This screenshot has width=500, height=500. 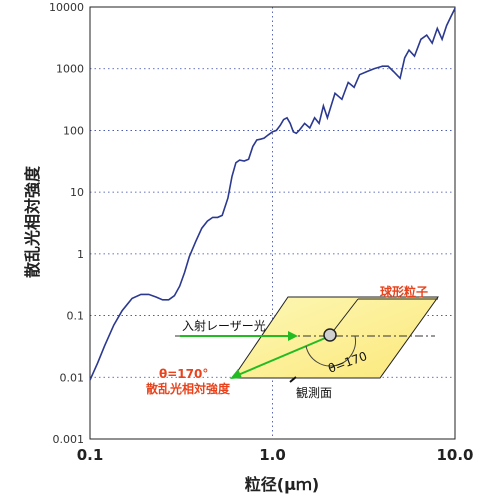 I want to click on x-tick-labels: 0.1 1.0 10.0, so click(x=275, y=455).